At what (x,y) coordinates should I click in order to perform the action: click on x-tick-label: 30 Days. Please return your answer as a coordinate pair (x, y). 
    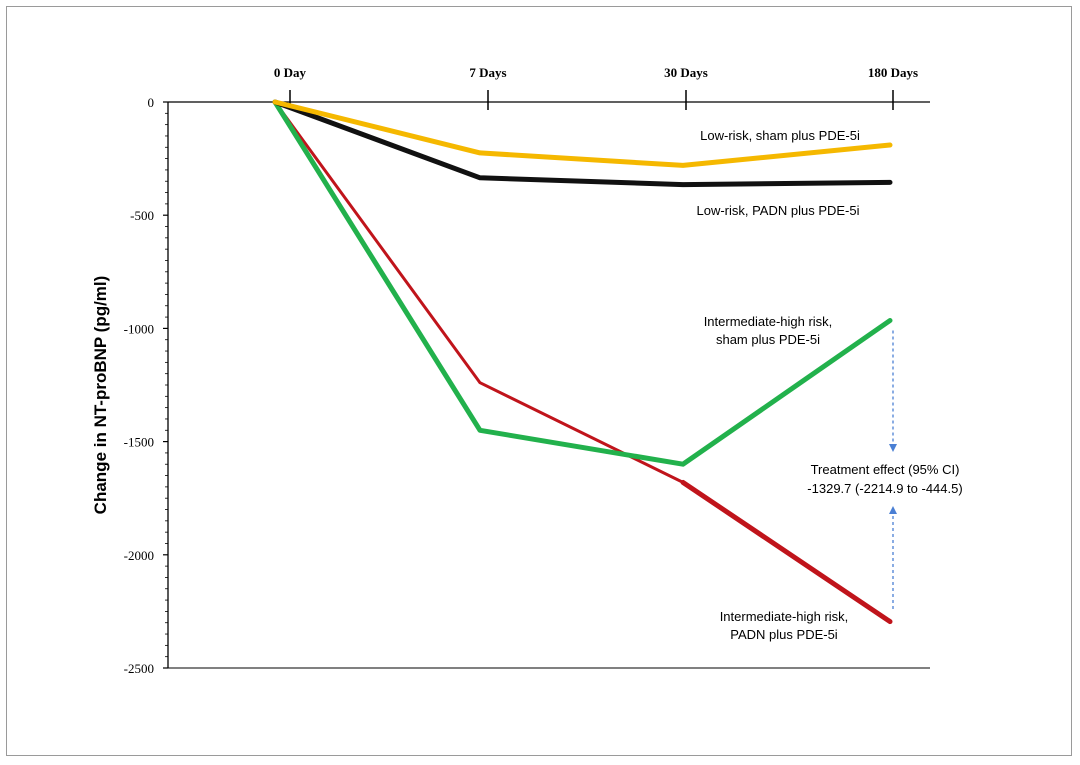
    Looking at the image, I should click on (686, 72).